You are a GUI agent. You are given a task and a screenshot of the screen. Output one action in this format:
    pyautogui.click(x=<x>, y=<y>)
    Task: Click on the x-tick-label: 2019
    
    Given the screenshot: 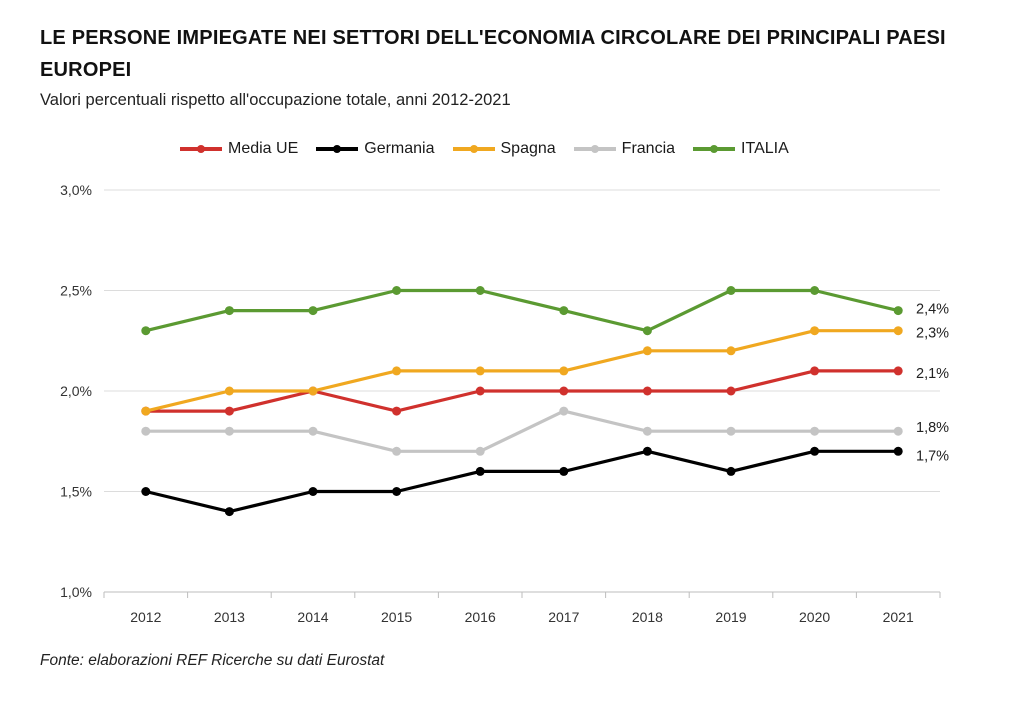 What is the action you would take?
    pyautogui.click(x=730, y=617)
    